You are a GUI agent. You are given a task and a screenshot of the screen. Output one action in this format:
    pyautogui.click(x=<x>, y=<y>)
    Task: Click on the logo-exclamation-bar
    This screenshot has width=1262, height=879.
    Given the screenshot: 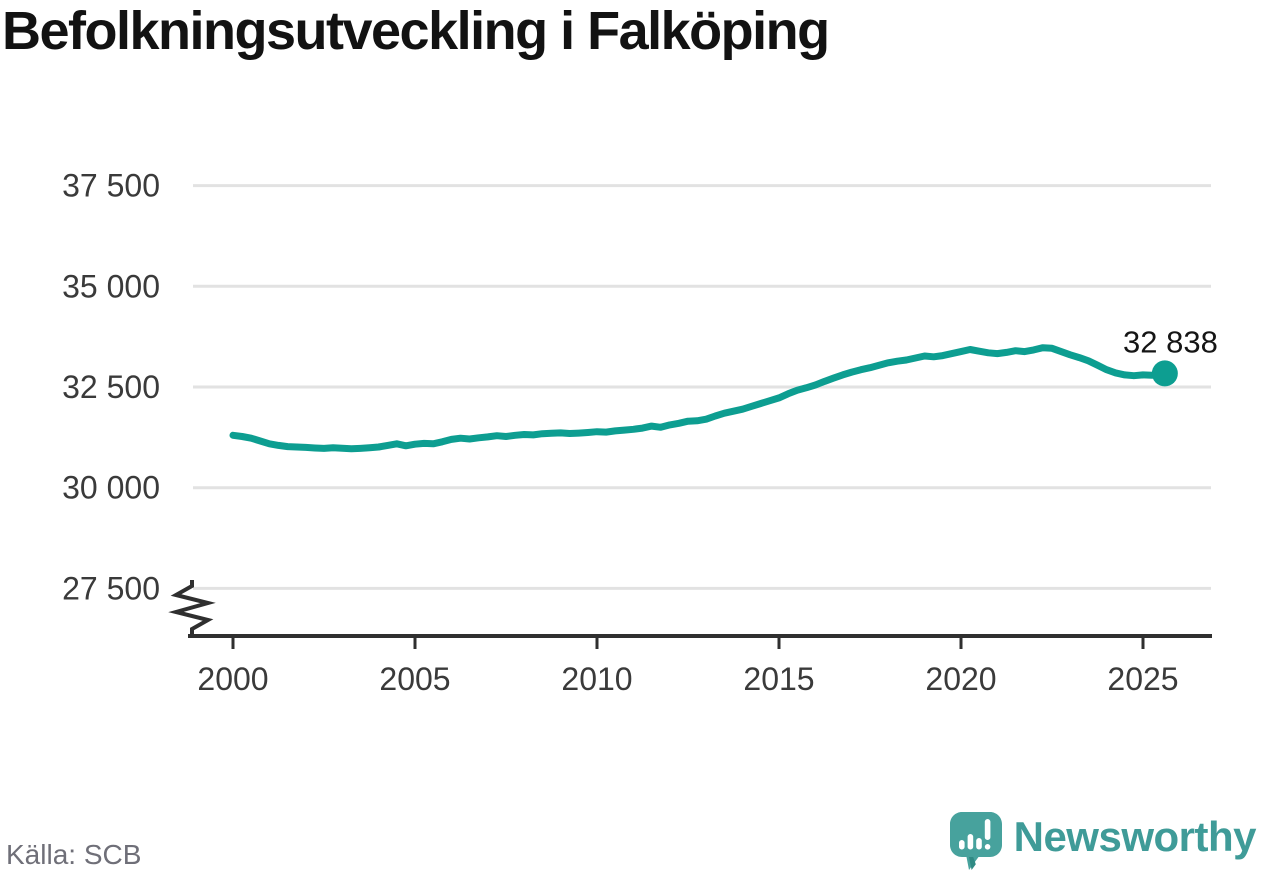 What is the action you would take?
    pyautogui.click(x=987, y=829)
    